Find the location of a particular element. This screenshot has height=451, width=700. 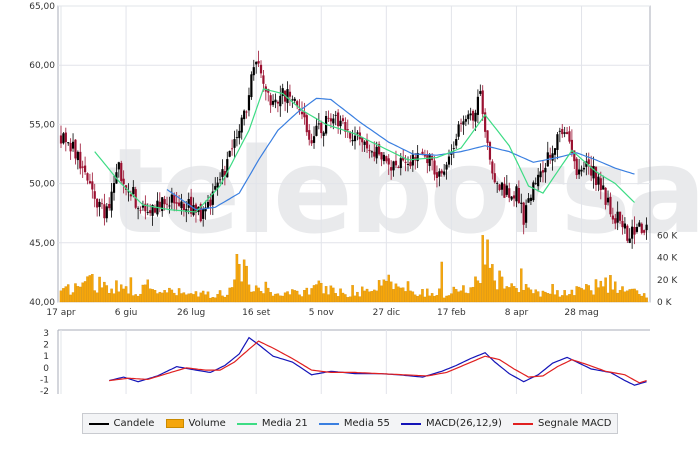

price-tick-label: 55,00 is located at coordinates (42, 125).